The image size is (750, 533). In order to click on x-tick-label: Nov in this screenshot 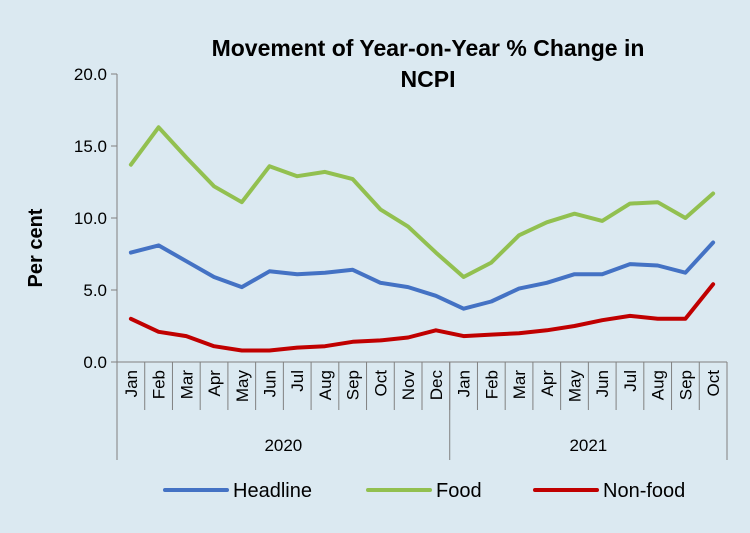, I will do `click(408, 385)`.